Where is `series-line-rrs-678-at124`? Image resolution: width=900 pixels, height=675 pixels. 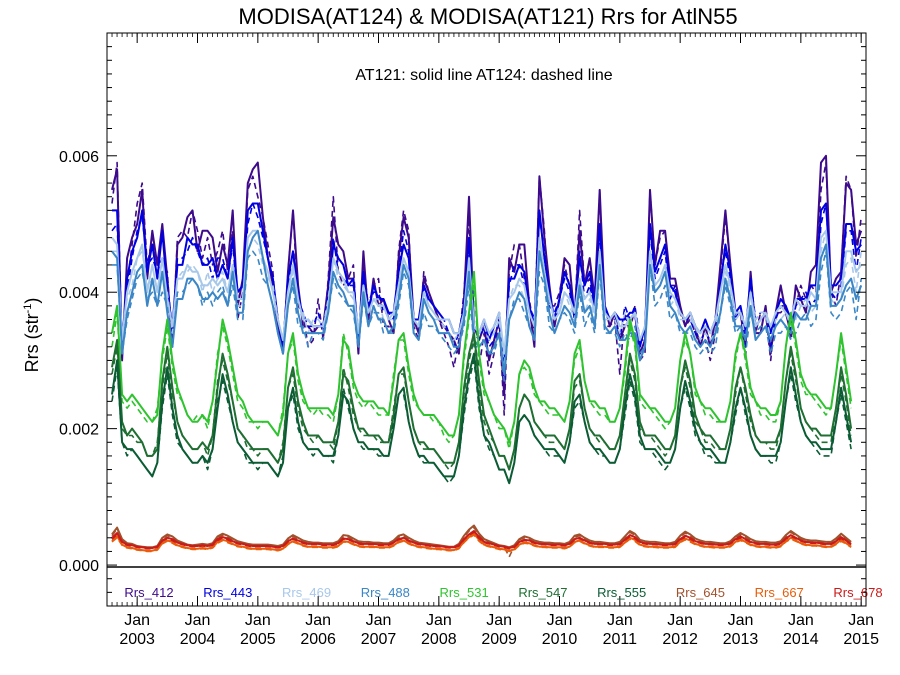 series-line-rrs-678-at124 is located at coordinates (481, 540).